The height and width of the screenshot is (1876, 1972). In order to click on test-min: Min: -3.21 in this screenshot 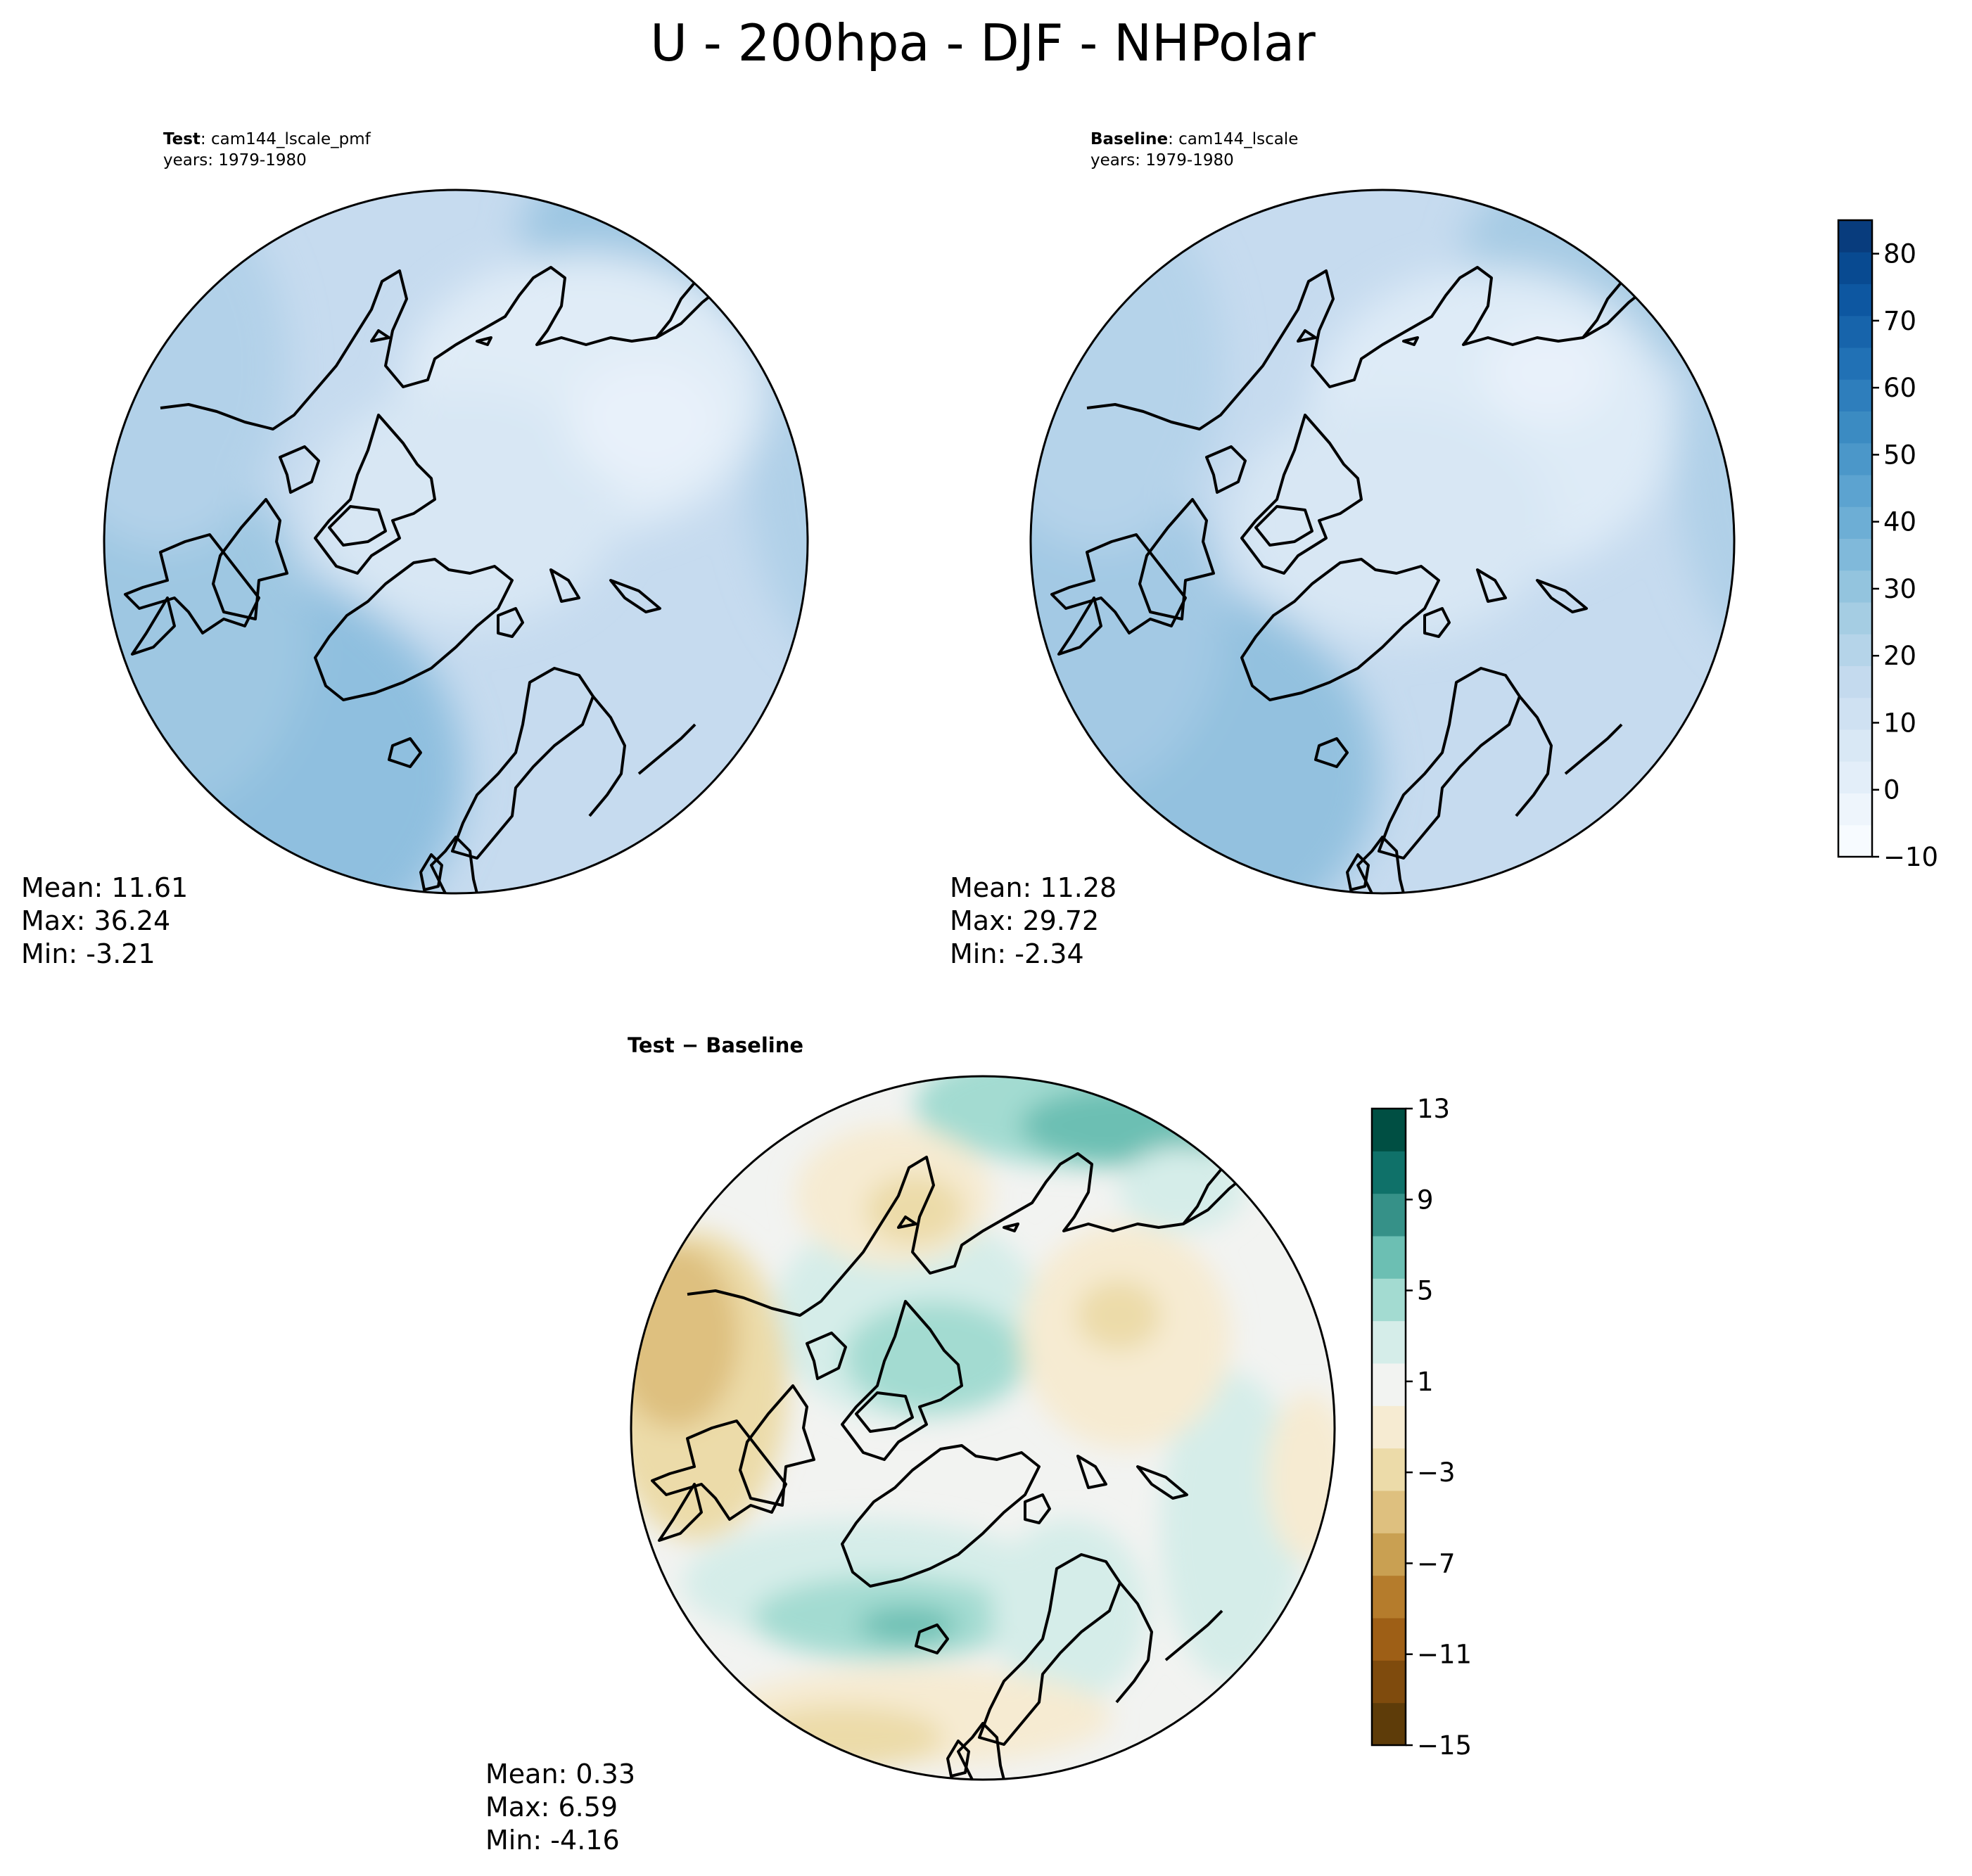, I will do `click(88, 954)`.